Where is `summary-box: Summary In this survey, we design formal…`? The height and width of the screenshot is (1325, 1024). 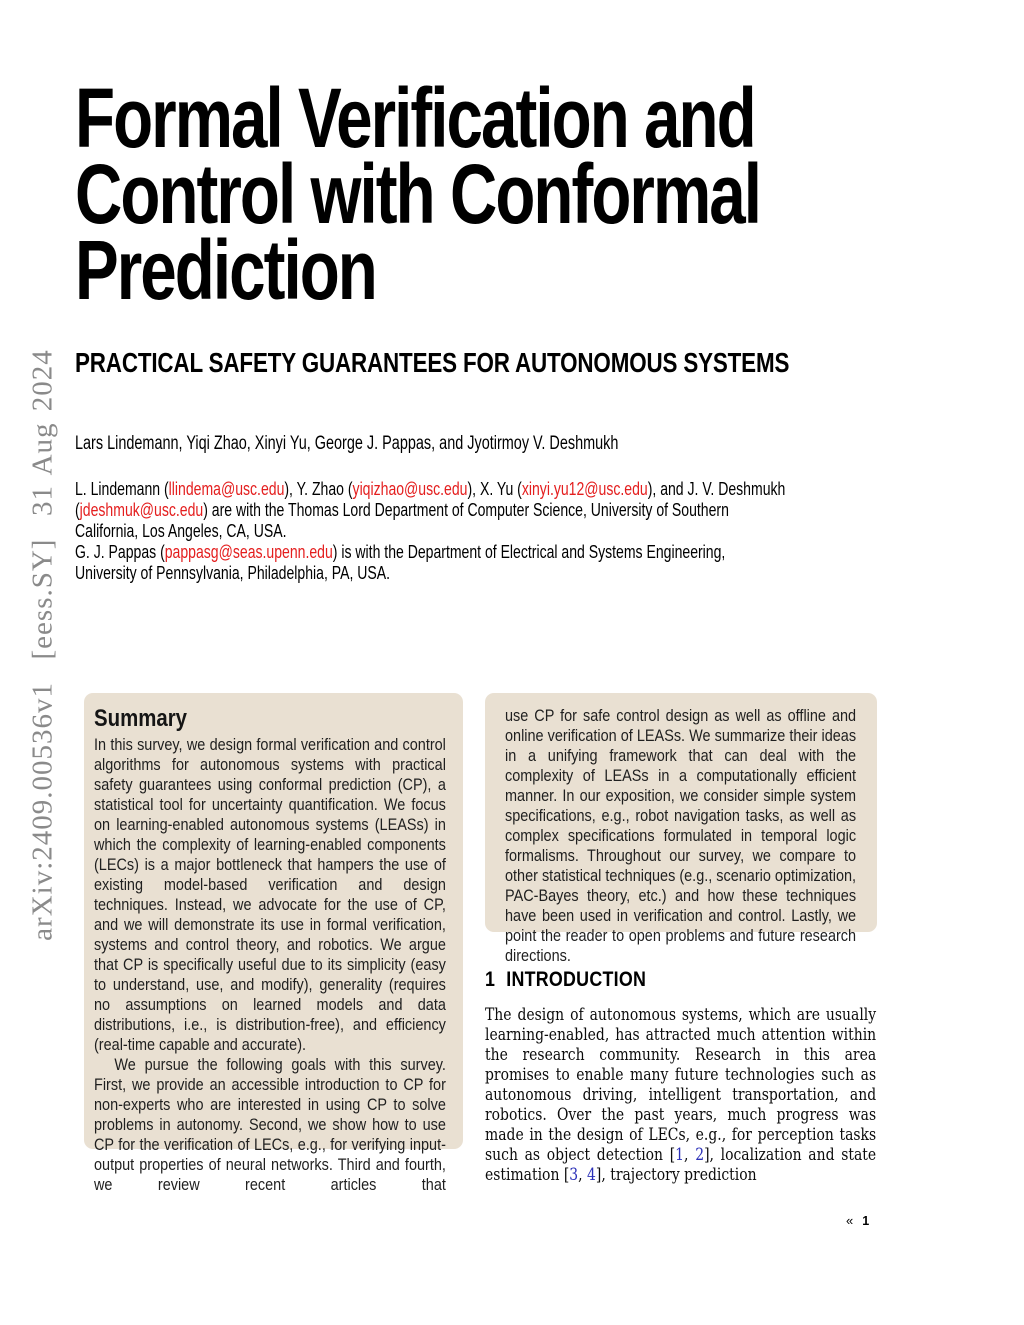 summary-box: Summary In this survey, we design formal… is located at coordinates (273, 943).